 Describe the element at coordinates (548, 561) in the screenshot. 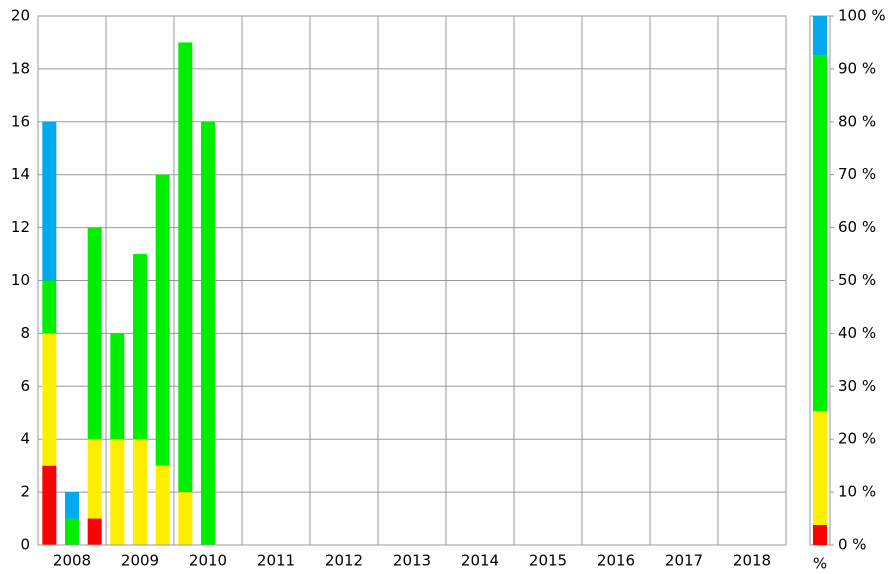

I see `x-tick-label: 2015` at that location.